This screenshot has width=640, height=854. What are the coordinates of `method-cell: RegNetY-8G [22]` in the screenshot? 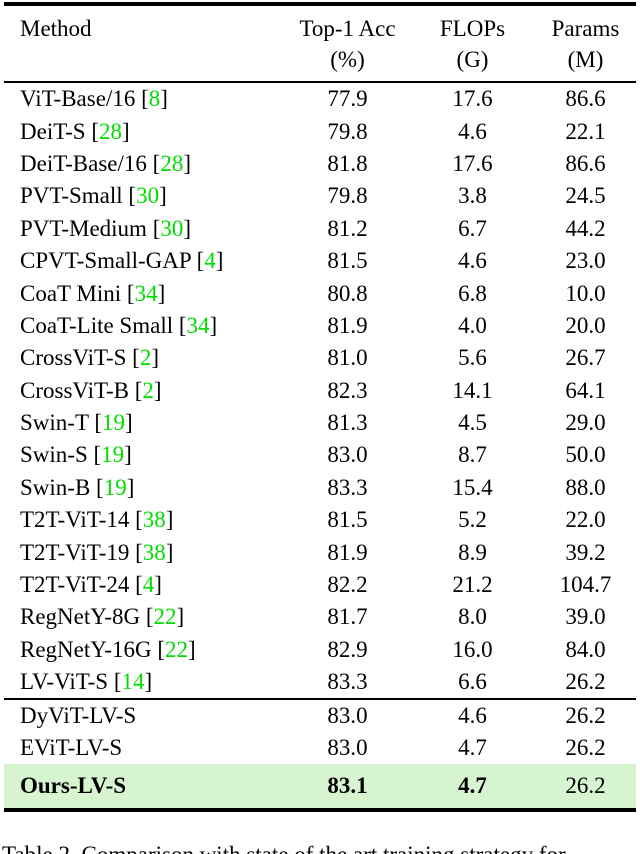 It's located at (102, 617).